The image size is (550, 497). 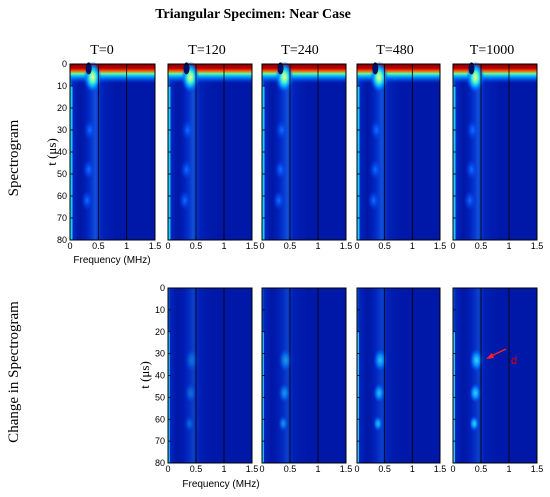 What do you see at coordinates (62, 218) in the screenshot?
I see `spectrogram-panel-0-y-tick: 70` at bounding box center [62, 218].